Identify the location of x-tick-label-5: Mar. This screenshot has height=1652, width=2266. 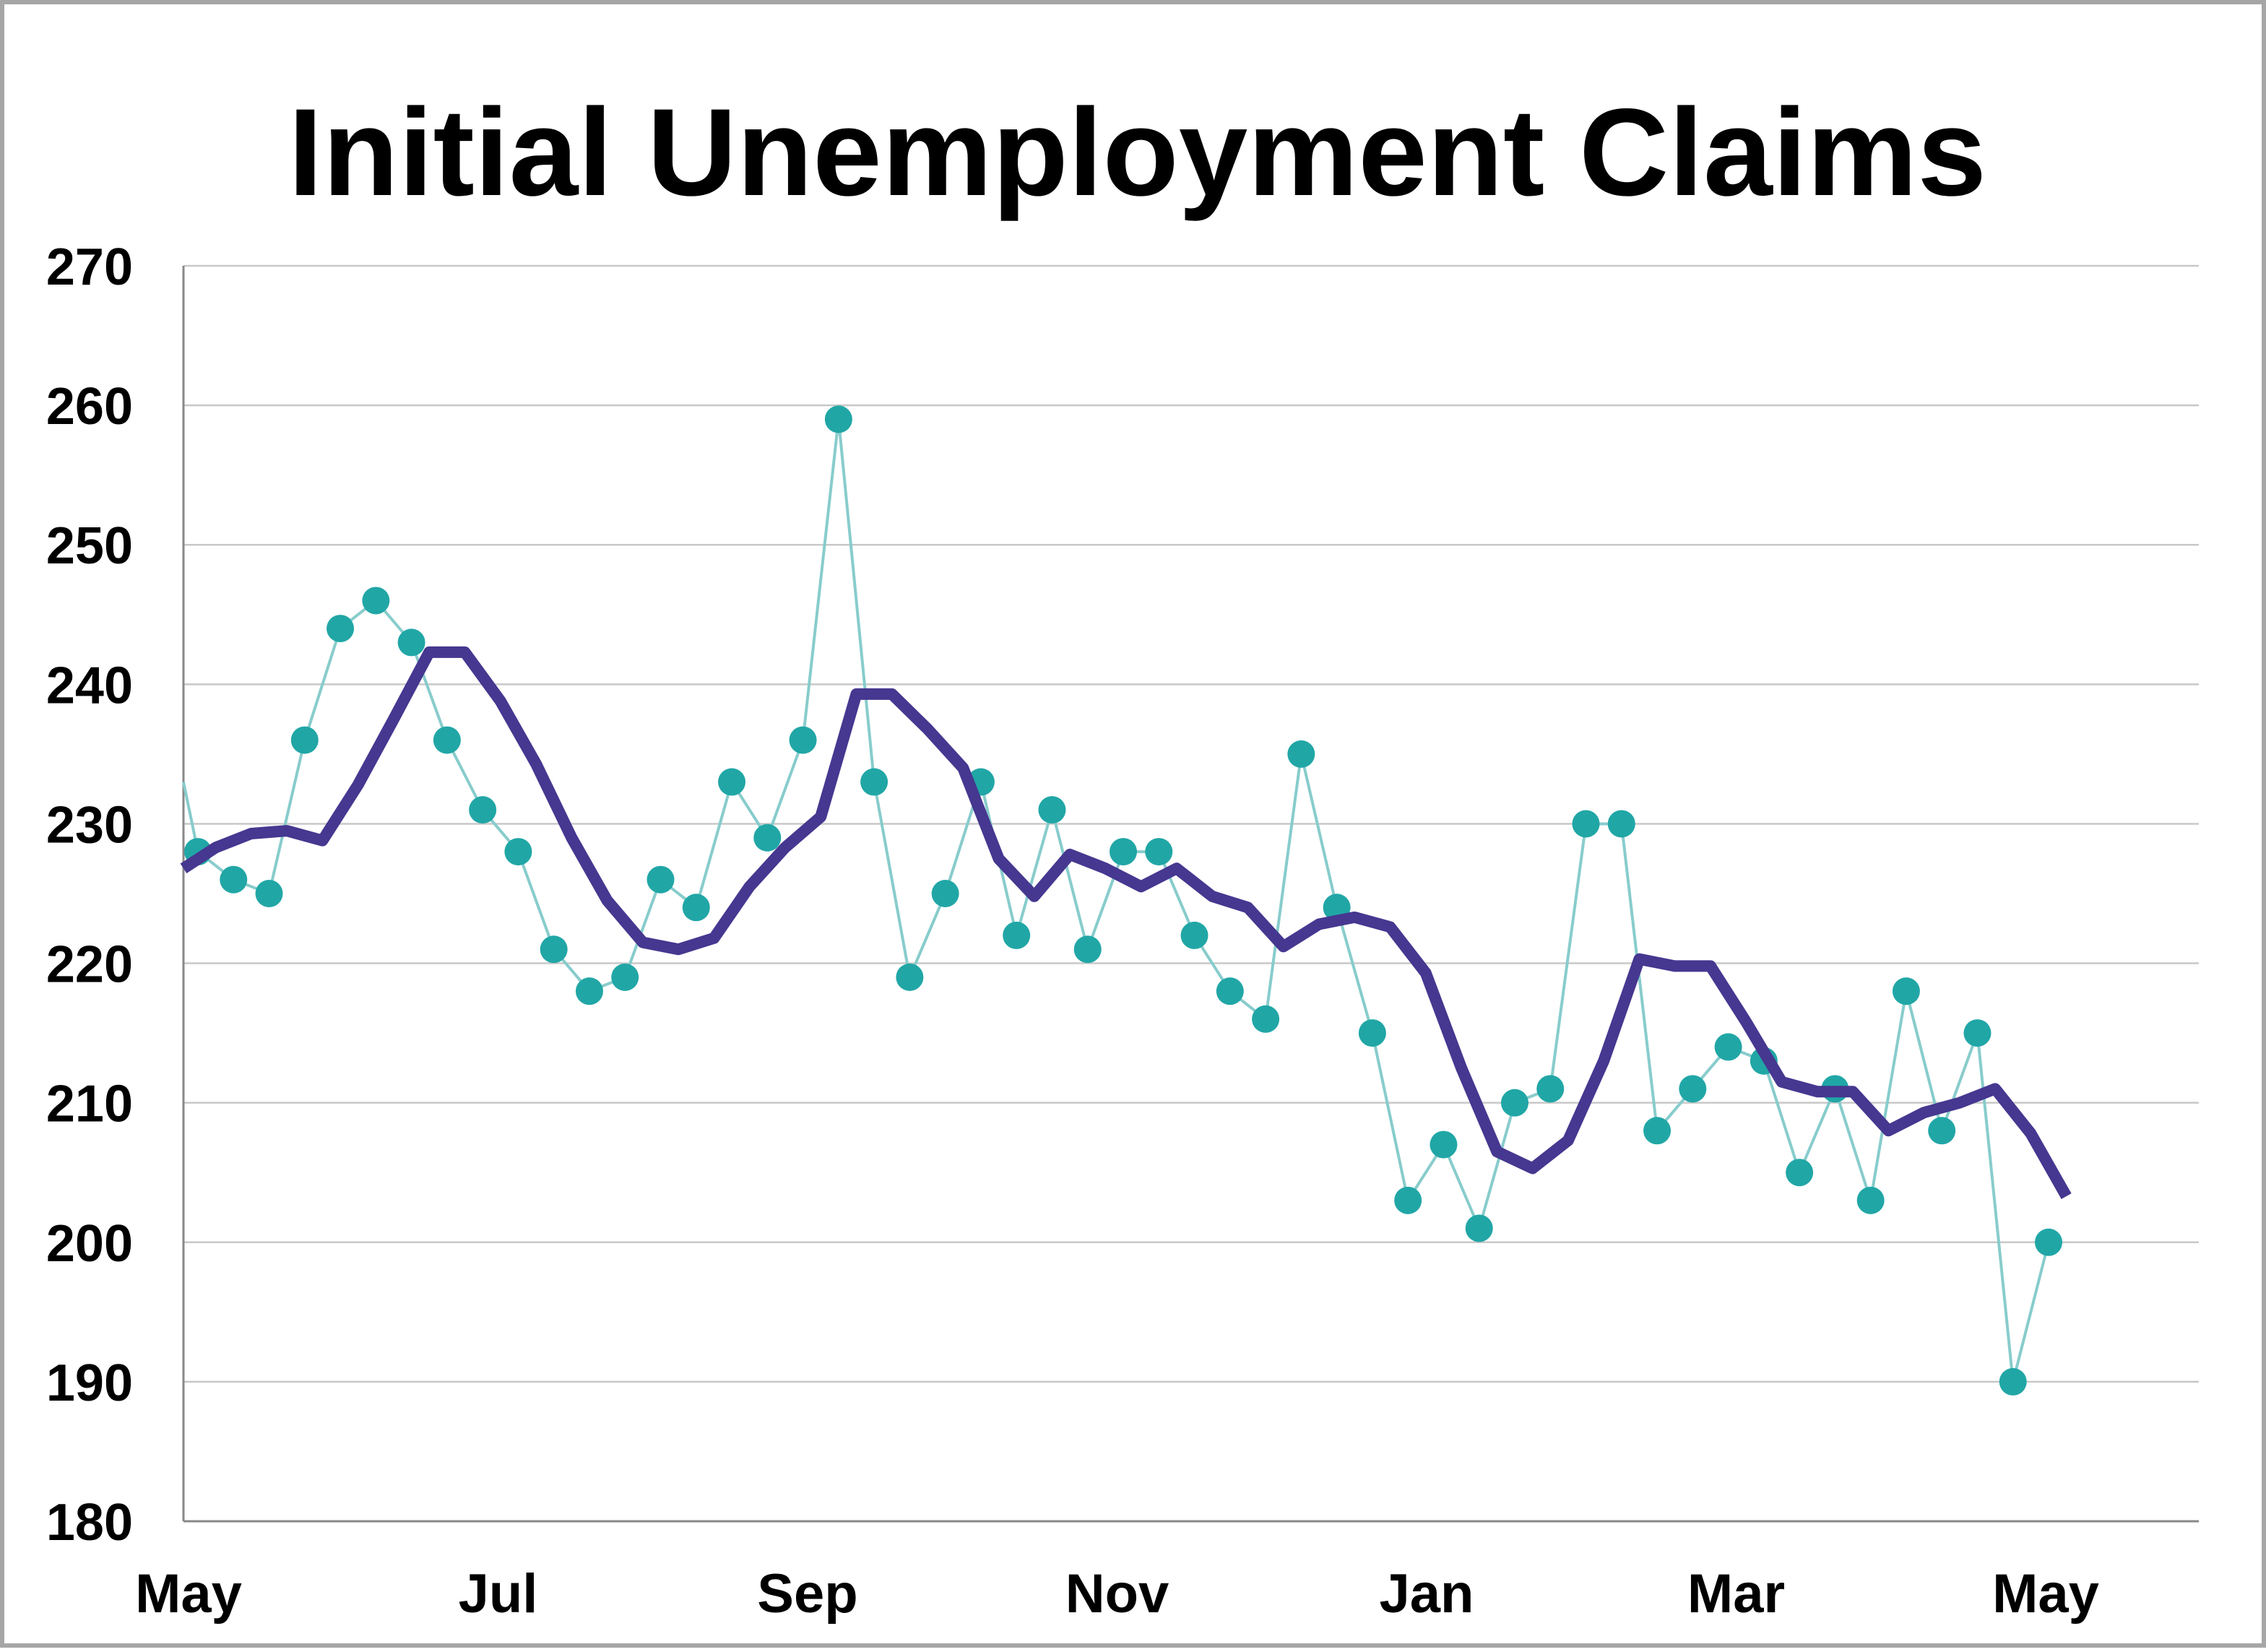
(1736, 1594).